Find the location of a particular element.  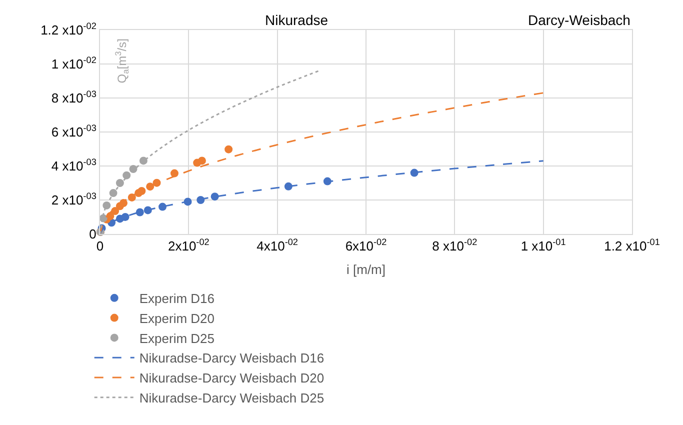

y-tick-label: 8 x10$^{-03}$ is located at coordinates (73, 97).